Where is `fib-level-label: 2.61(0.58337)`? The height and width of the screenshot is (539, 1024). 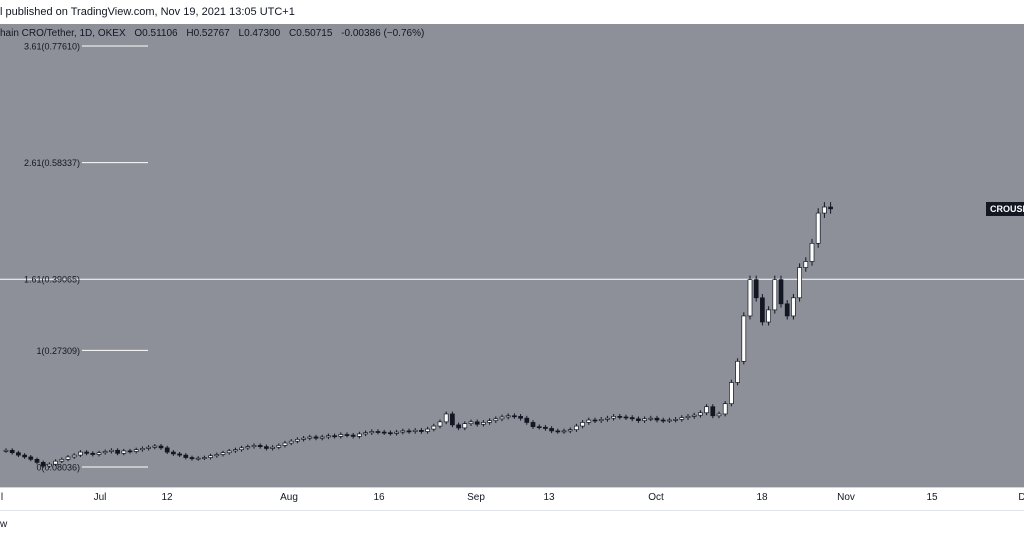 fib-level-label: 2.61(0.58337) is located at coordinates (52, 163).